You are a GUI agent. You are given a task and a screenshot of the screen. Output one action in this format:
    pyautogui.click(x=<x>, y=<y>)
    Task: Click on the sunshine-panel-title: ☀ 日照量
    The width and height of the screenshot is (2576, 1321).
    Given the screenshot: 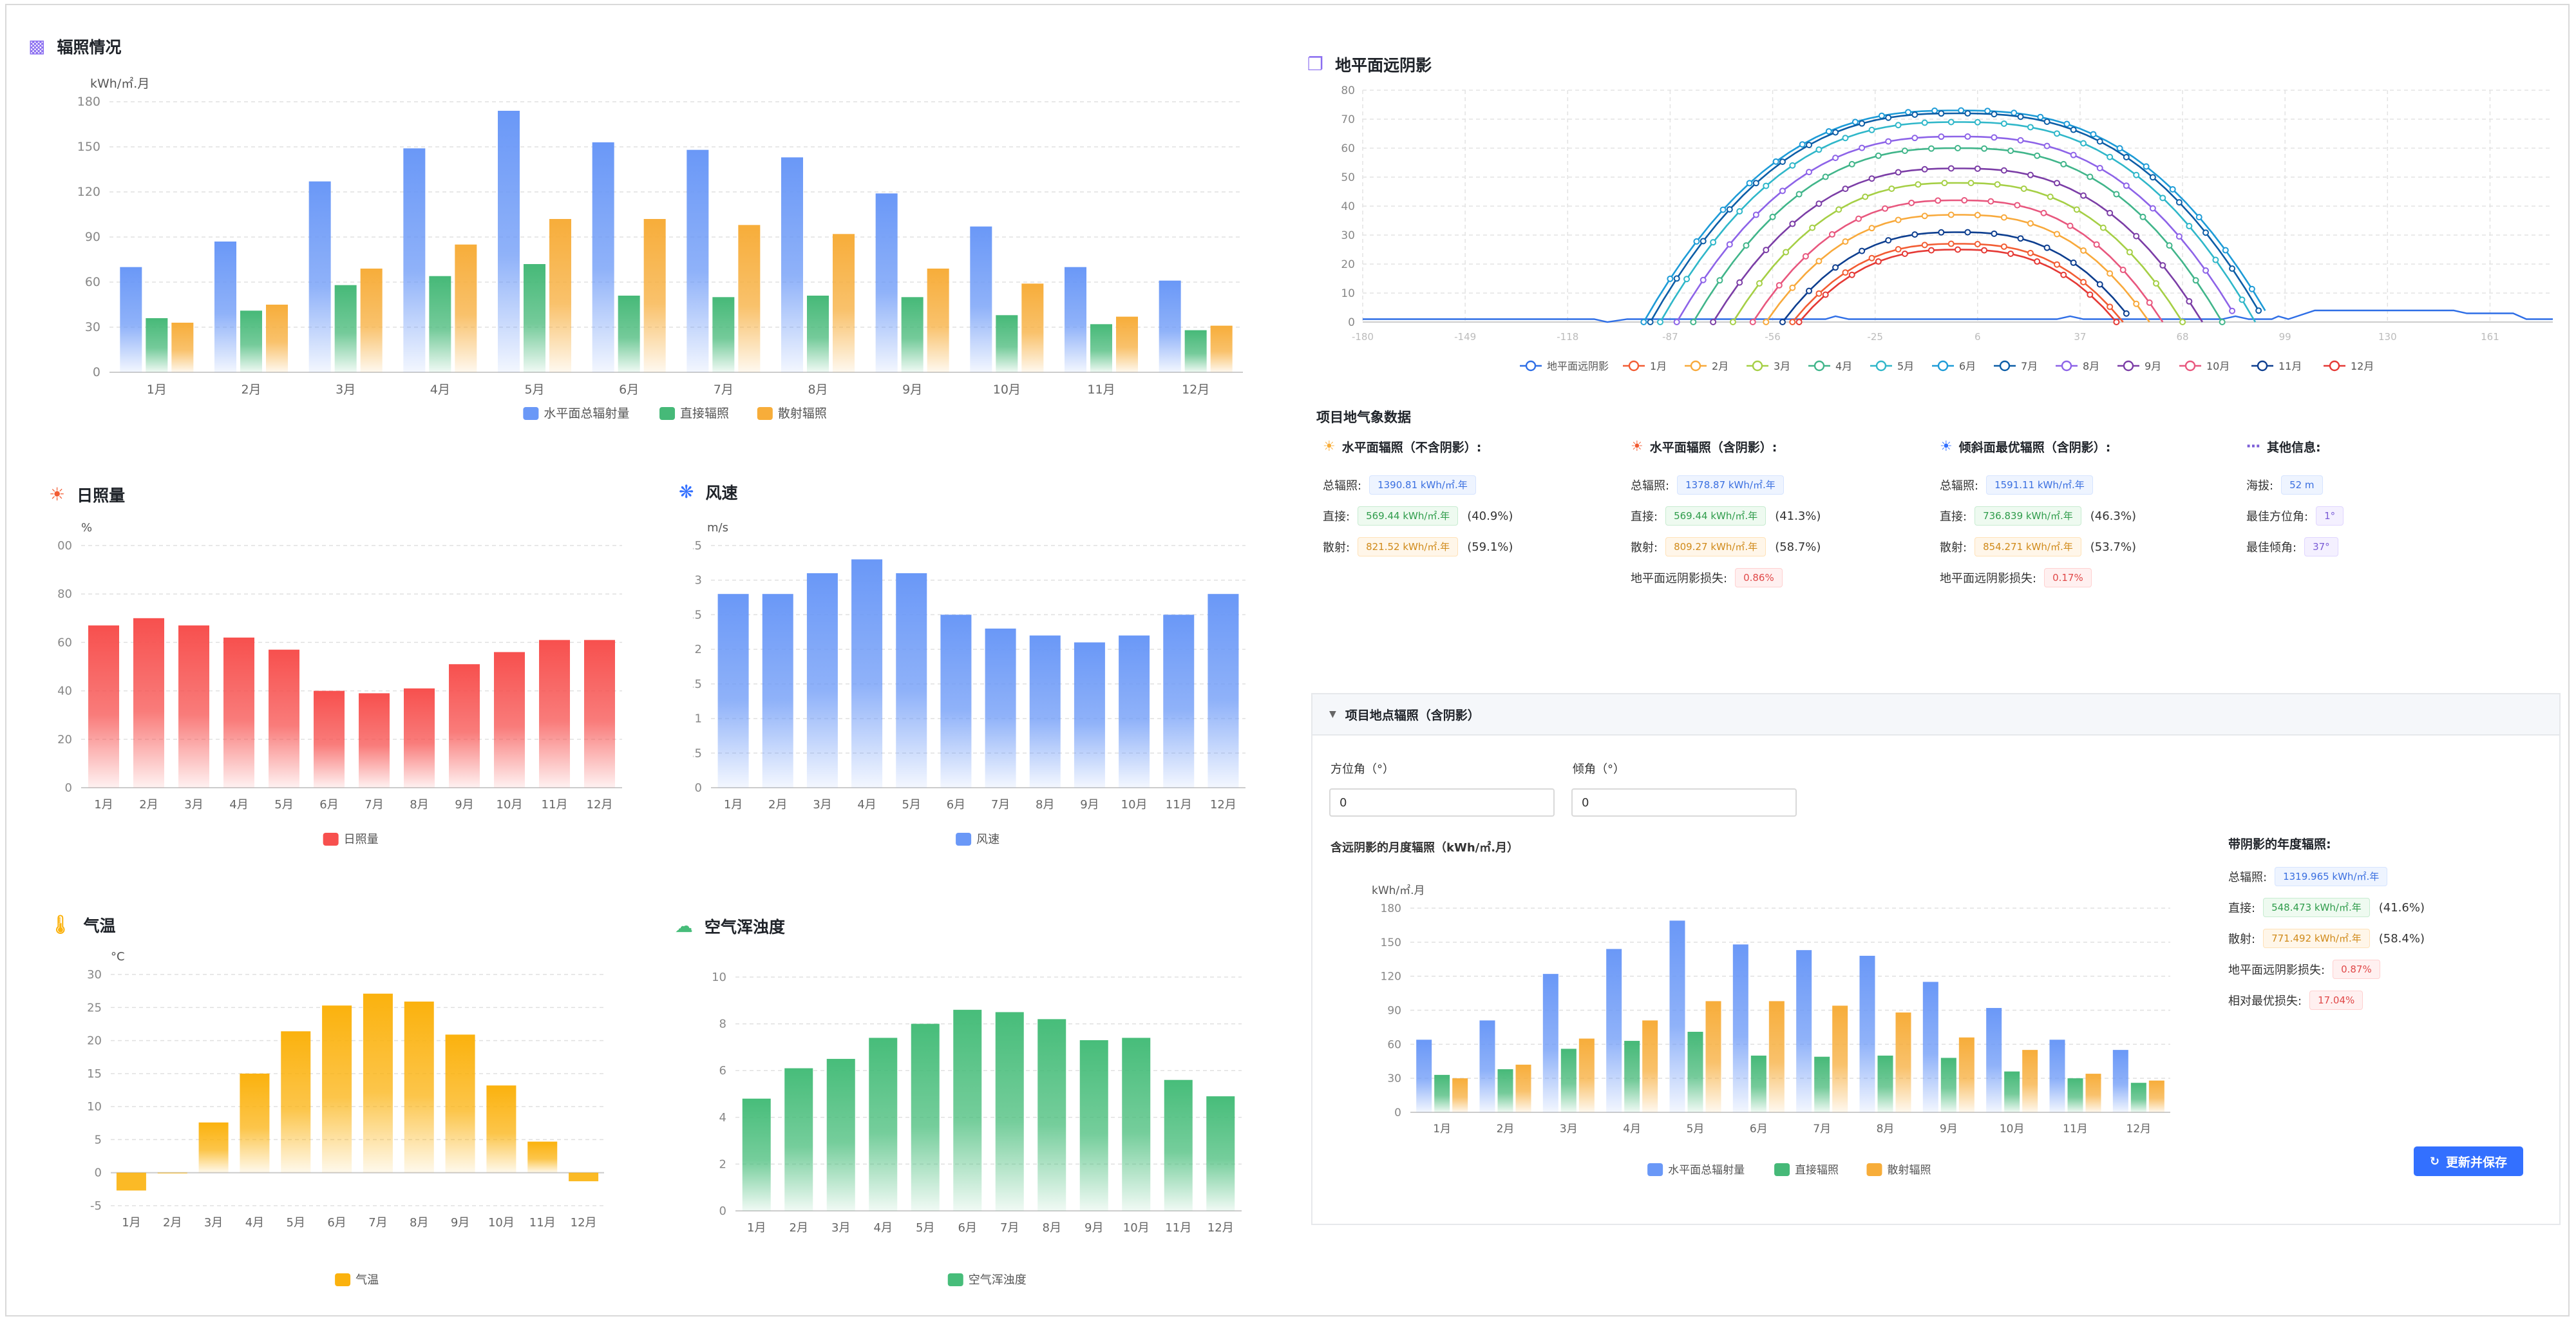 What is the action you would take?
    pyautogui.click(x=87, y=494)
    